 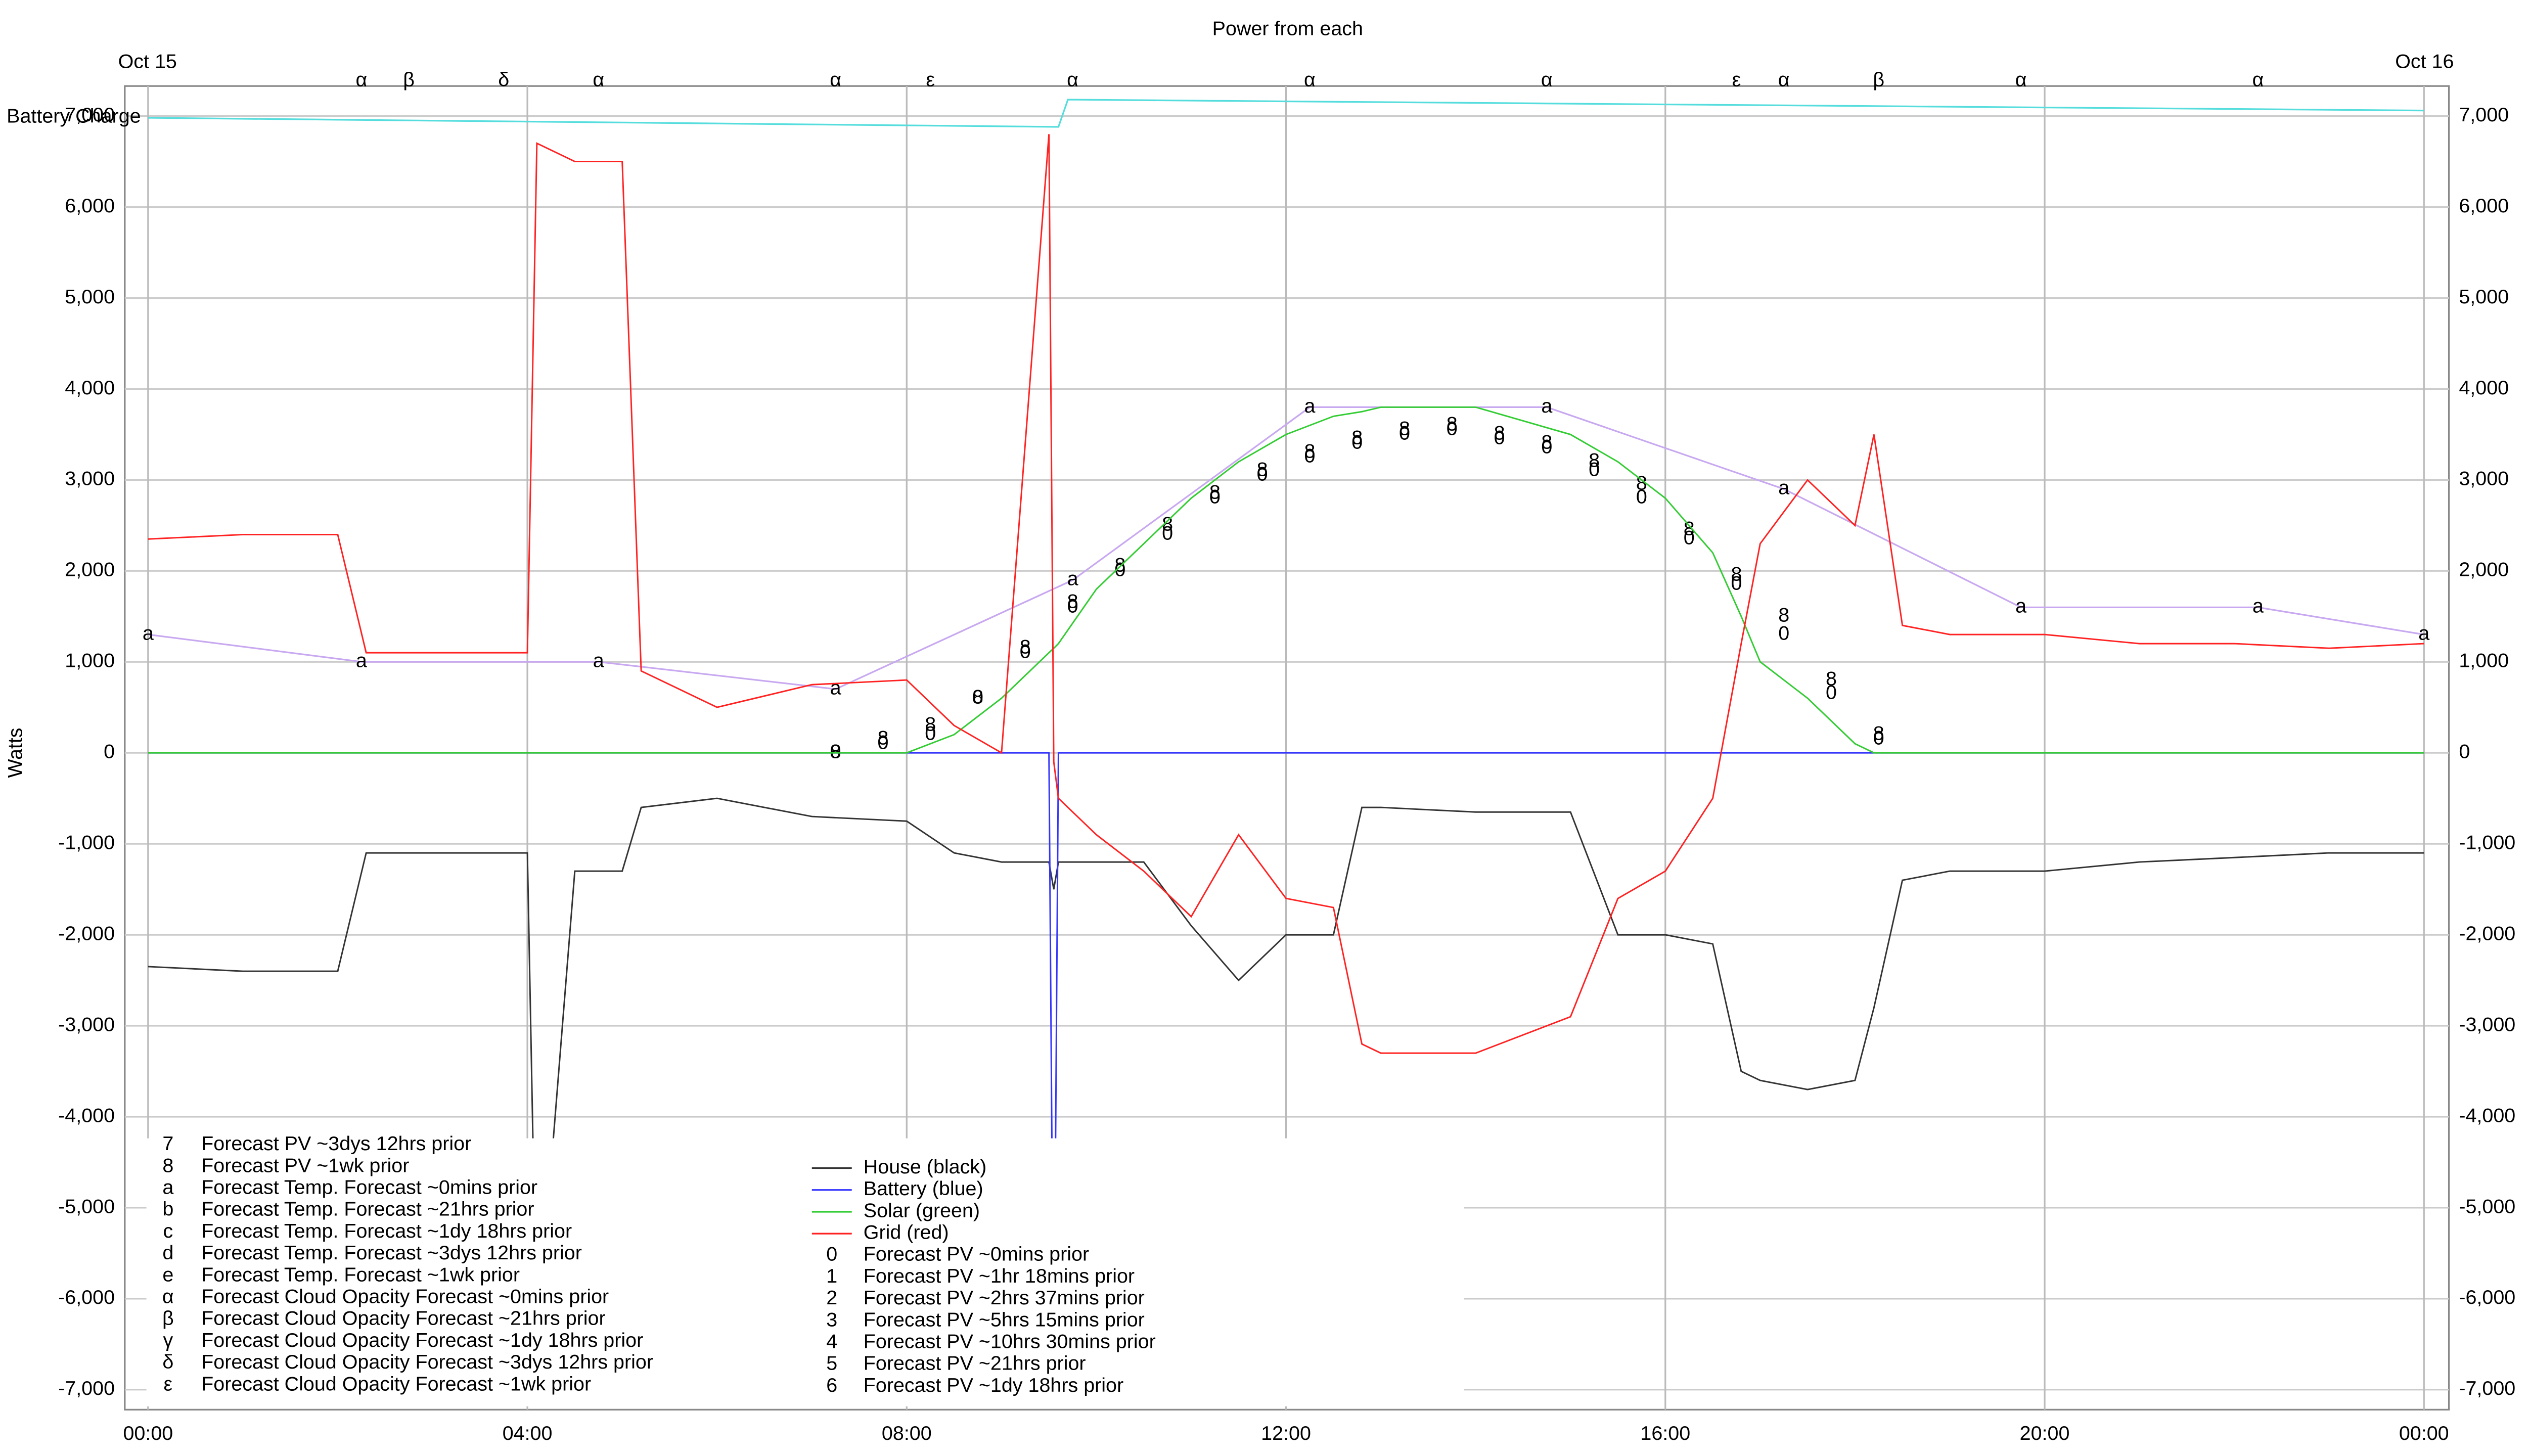 I want to click on y-tick-label: 2,000, so click(x=90, y=570).